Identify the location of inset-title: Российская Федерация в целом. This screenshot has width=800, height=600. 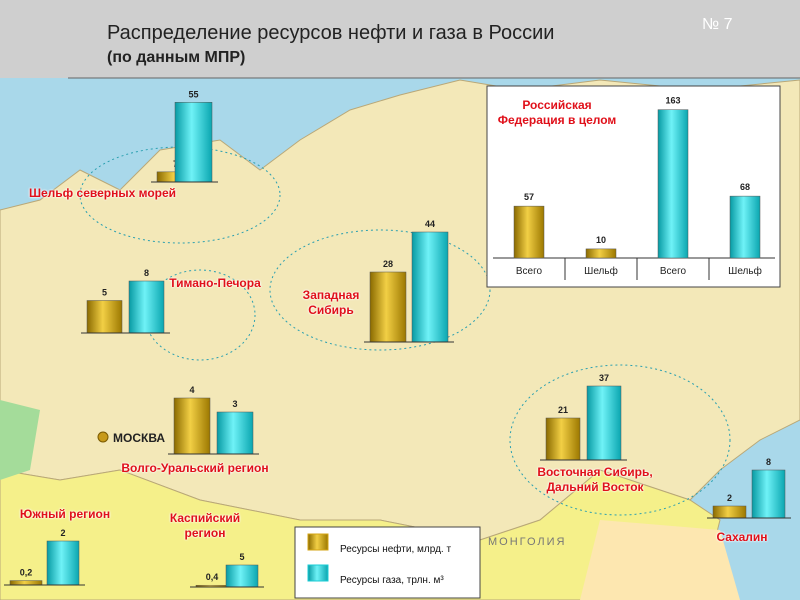
(557, 112).